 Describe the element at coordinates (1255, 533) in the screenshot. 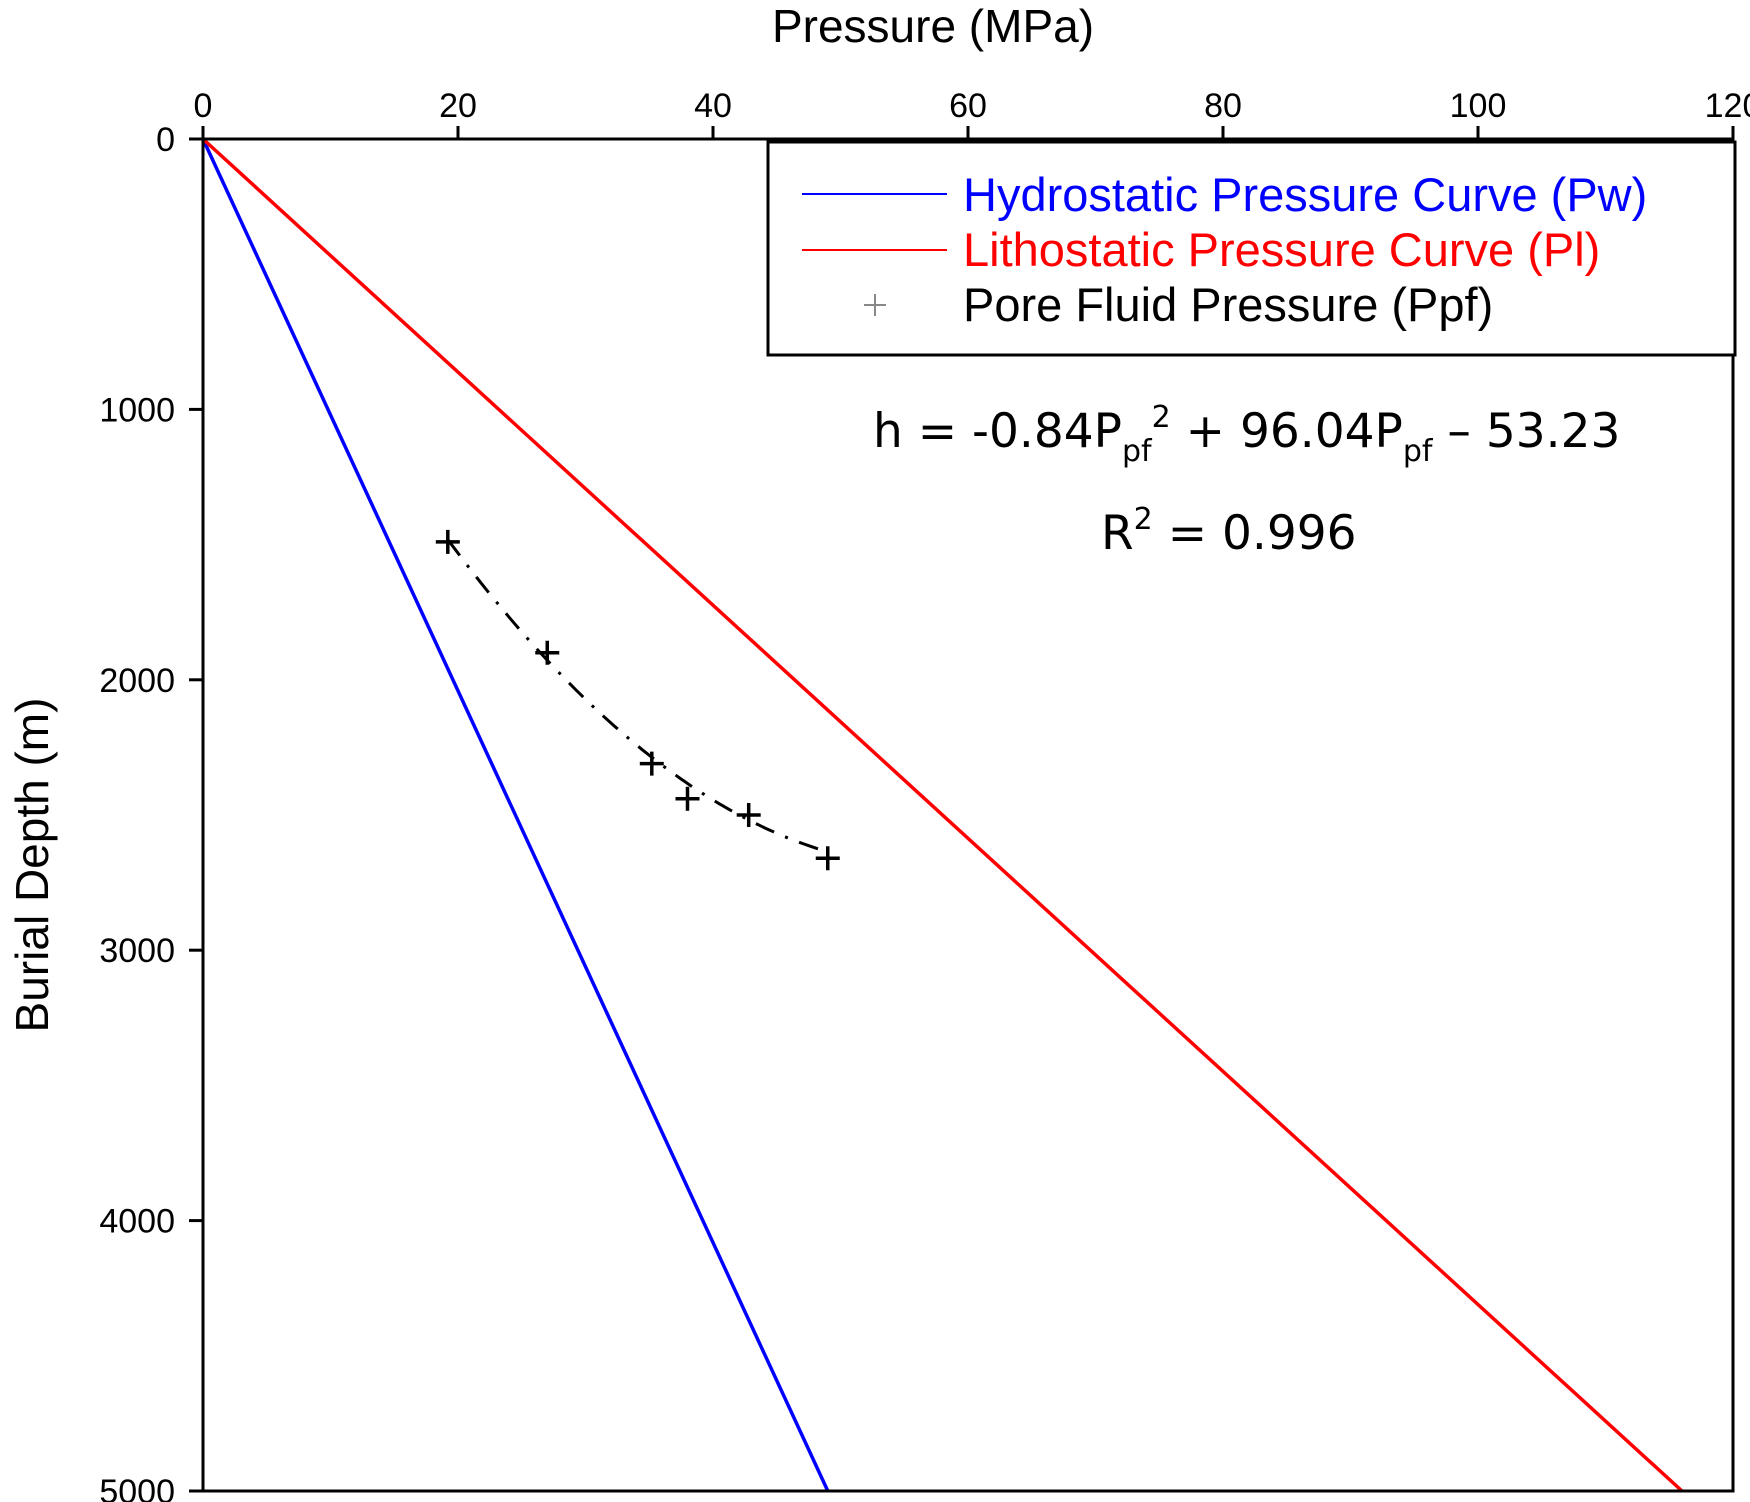

I see `r2-suffix: = 0.996` at that location.